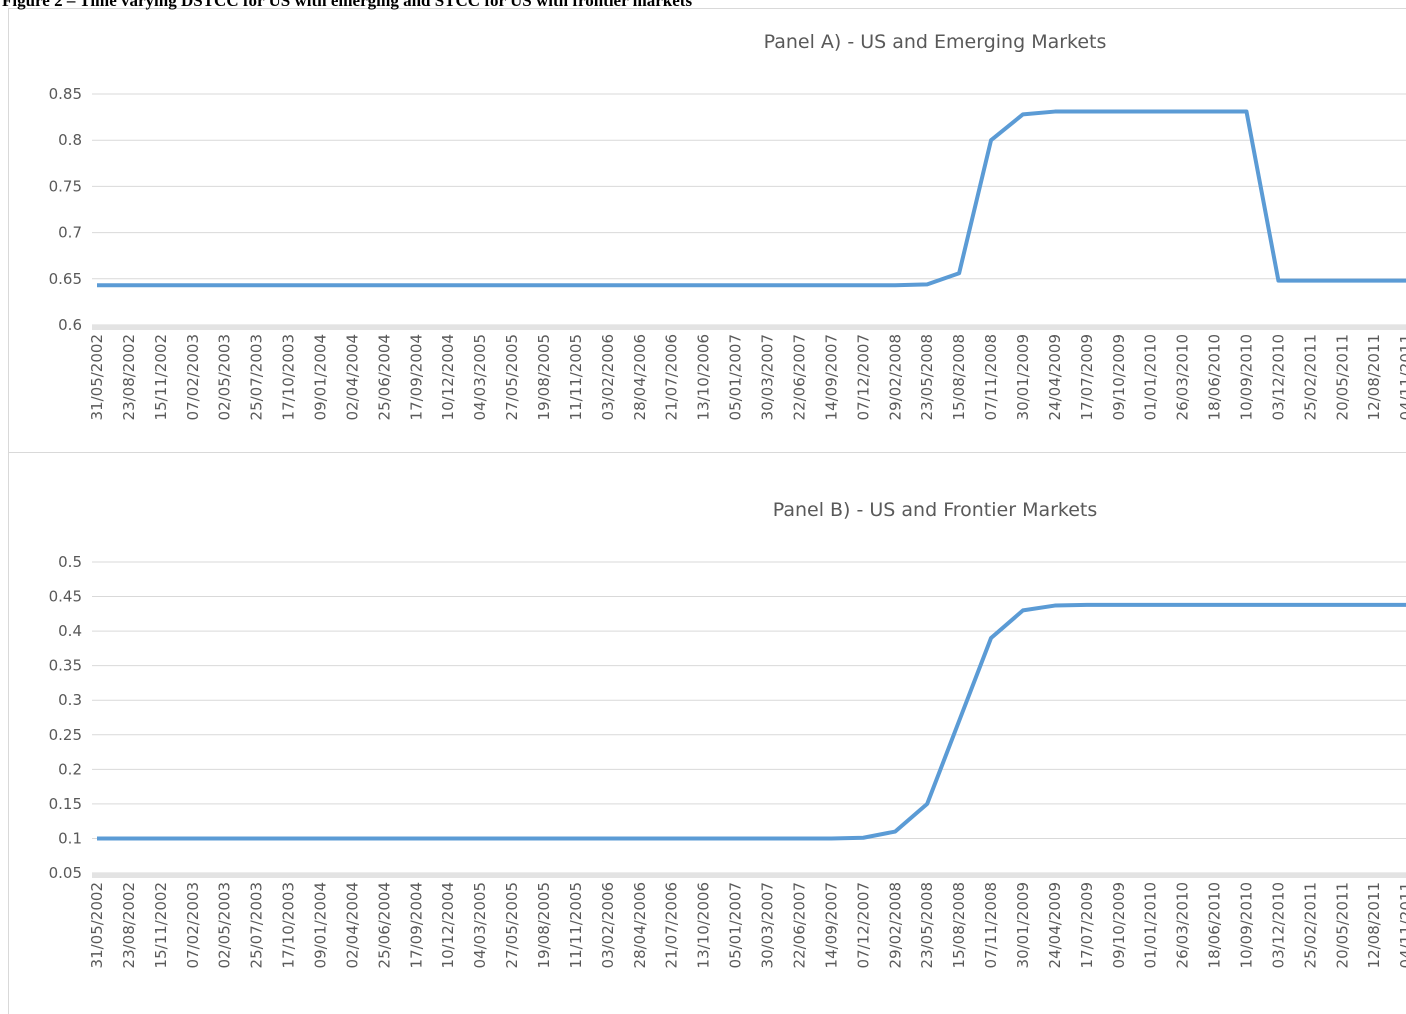 The image size is (1406, 1014). What do you see at coordinates (895, 377) in the screenshot?
I see `x-tick-label: 29/02/2008` at bounding box center [895, 377].